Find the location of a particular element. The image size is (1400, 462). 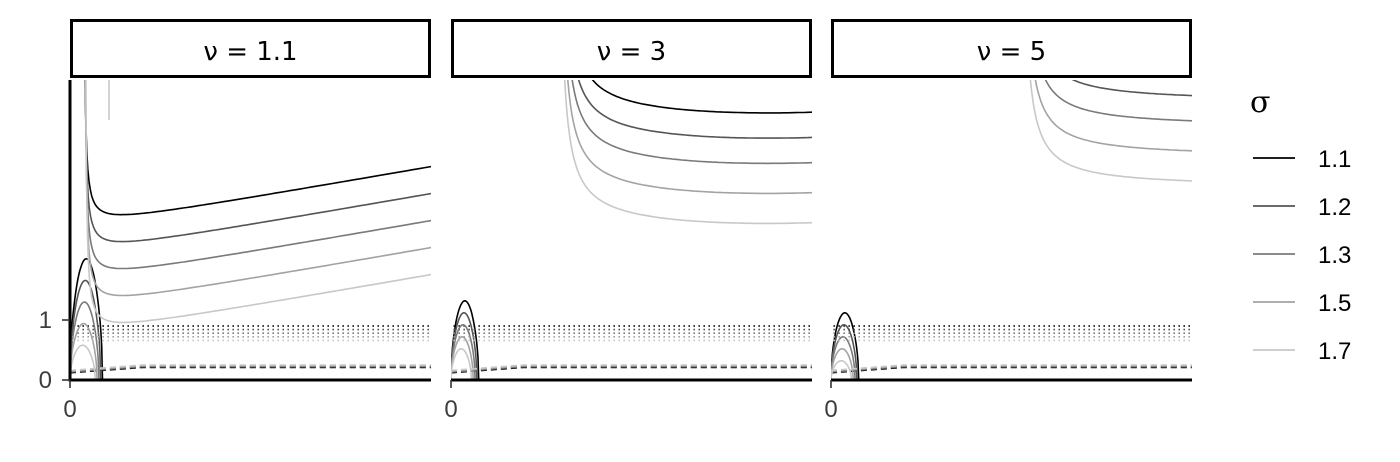

panel-strip-label: ν = 3 is located at coordinates (631, 52).